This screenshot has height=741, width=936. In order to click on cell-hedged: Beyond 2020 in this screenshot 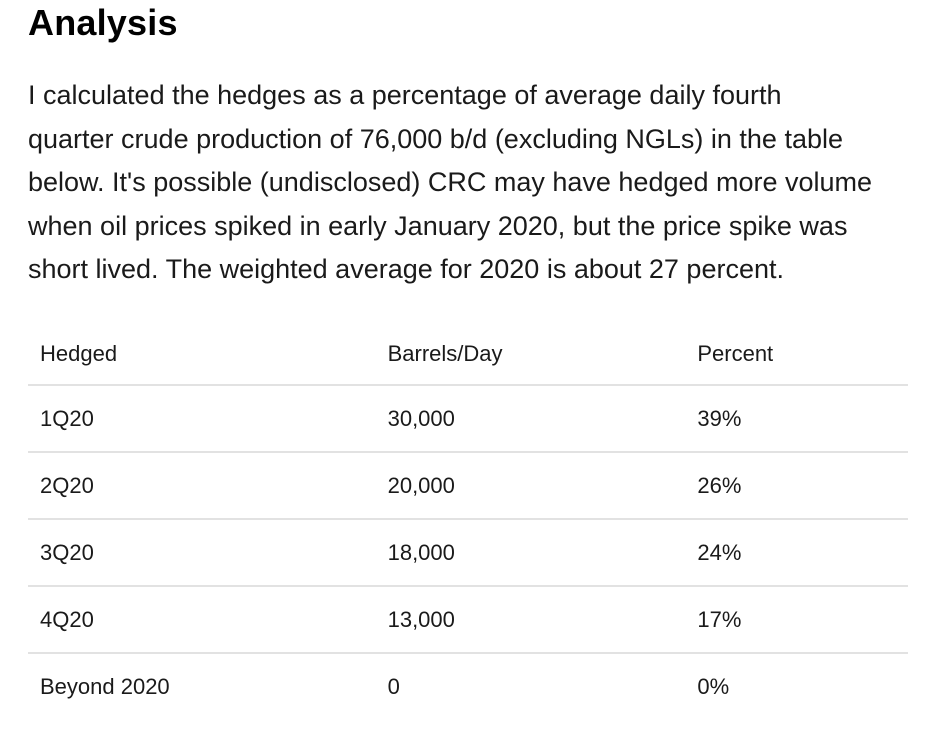, I will do `click(105, 686)`.